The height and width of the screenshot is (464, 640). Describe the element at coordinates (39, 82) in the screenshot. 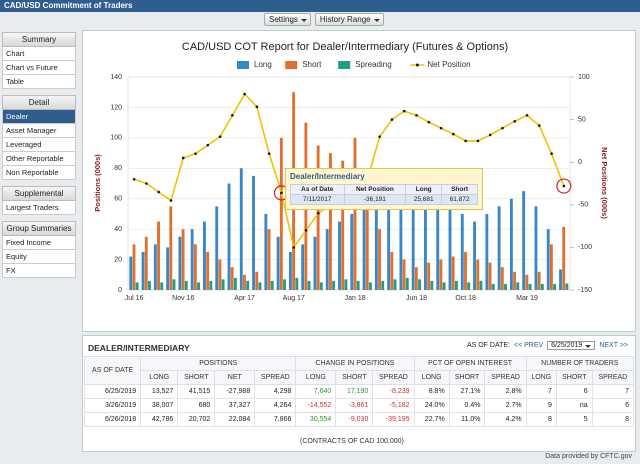

I see `sidebar-item: Table` at that location.